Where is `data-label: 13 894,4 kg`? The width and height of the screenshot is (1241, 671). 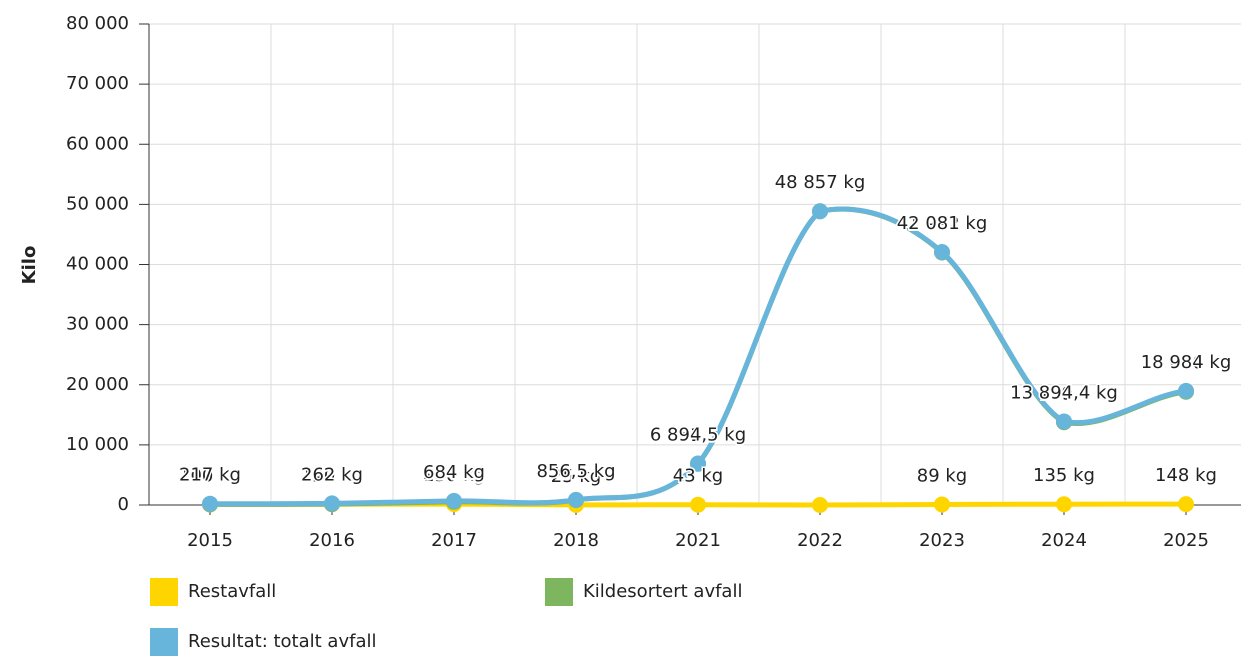 data-label: 13 894,4 kg is located at coordinates (1064, 392).